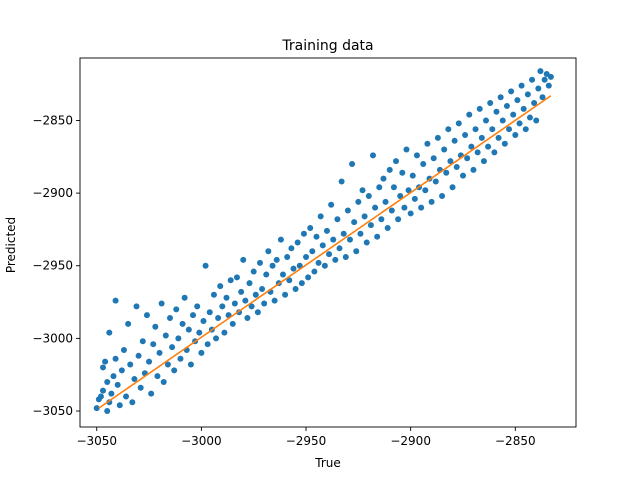 This screenshot has height=480, width=640. Describe the element at coordinates (410, 441) in the screenshot. I see `x-tick-label: −2900` at that location.